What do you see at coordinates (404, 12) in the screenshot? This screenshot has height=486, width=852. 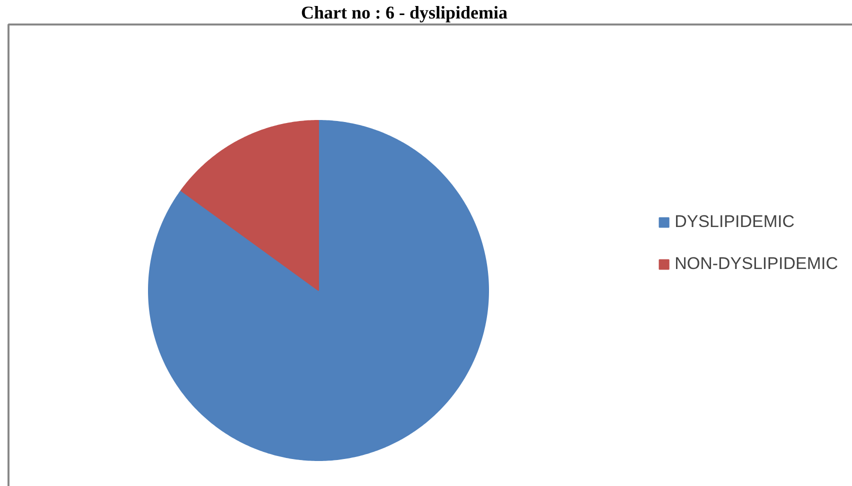 I see `chart-title: Chart no : 6 - dyslipidemia` at bounding box center [404, 12].